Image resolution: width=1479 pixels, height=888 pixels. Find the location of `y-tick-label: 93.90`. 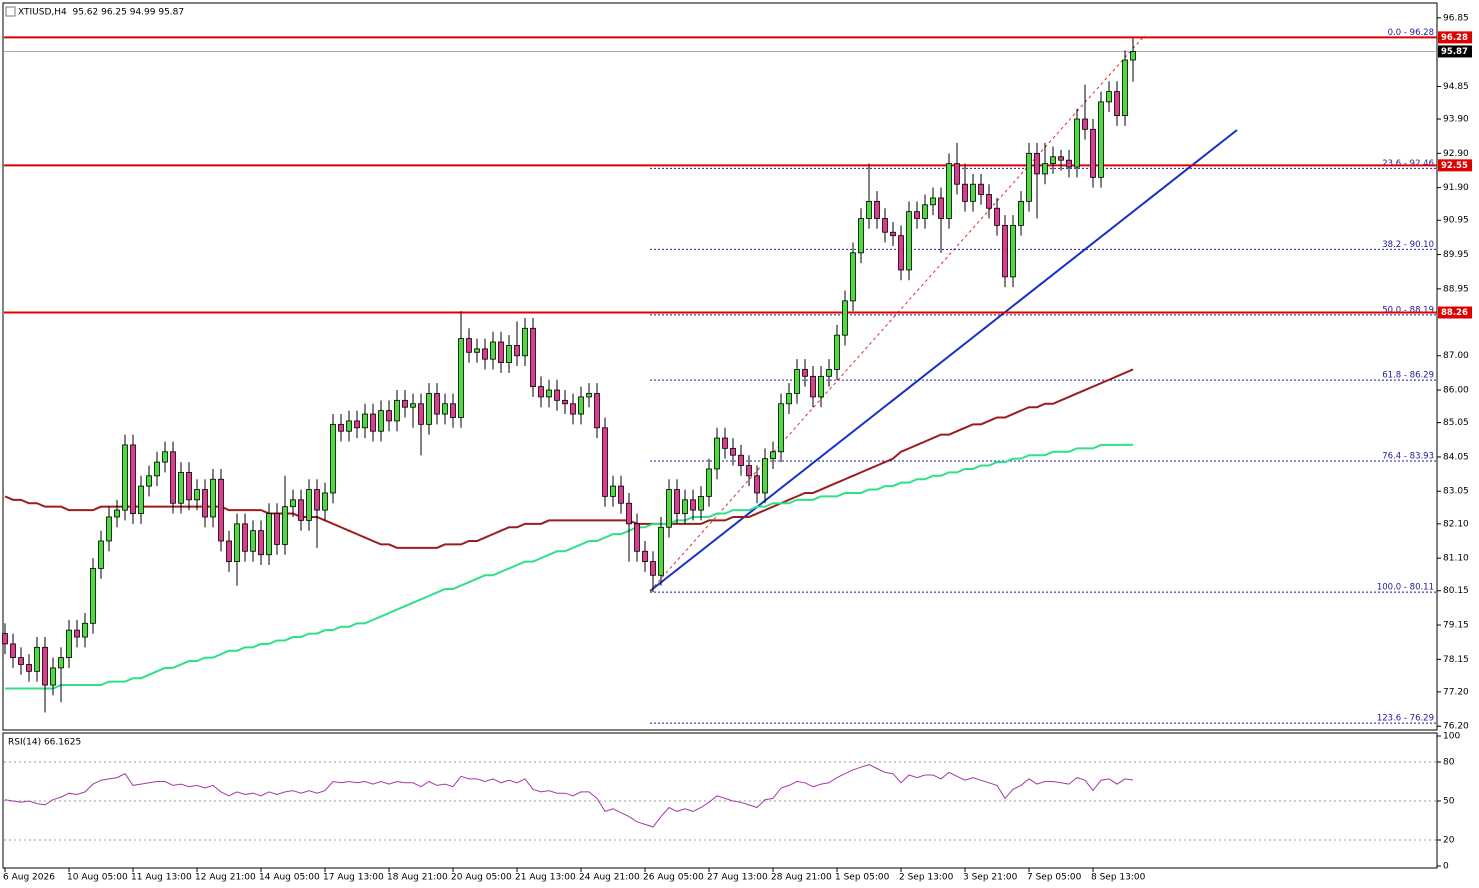

y-tick-label: 93.90 is located at coordinates (1456, 120).